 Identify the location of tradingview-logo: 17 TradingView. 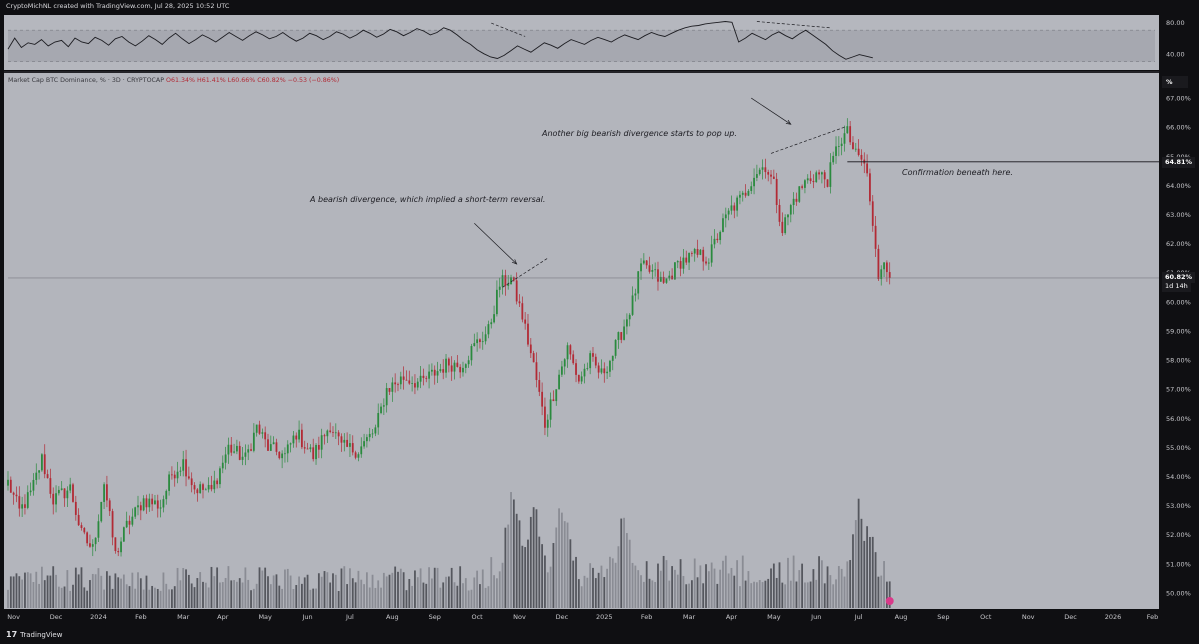
(34, 634).